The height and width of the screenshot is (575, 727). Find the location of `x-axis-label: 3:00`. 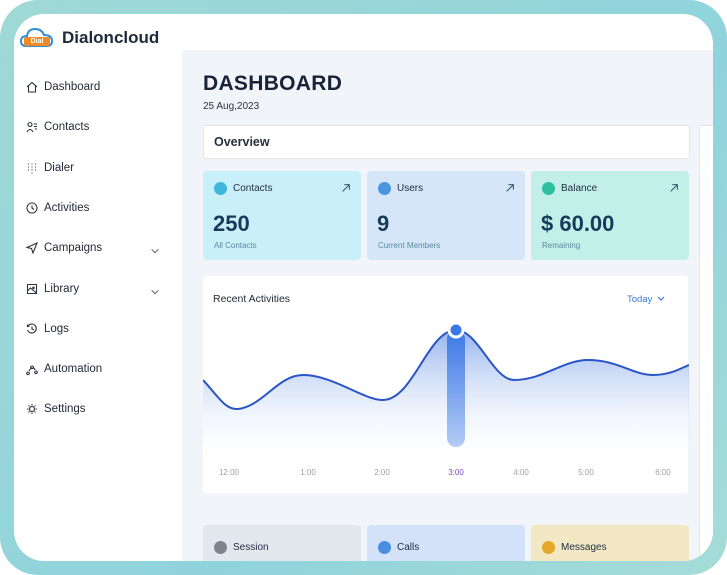

x-axis-label: 3:00 is located at coordinates (456, 472).